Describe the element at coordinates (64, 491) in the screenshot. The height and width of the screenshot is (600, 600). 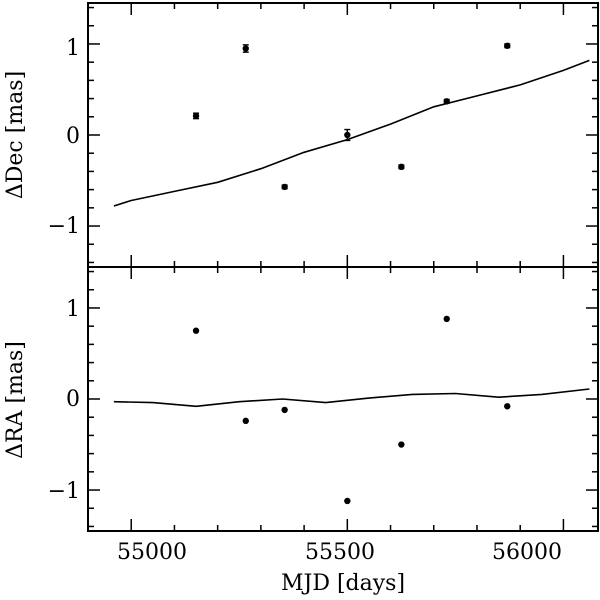
I see `bottom-ytick-label: −1` at that location.